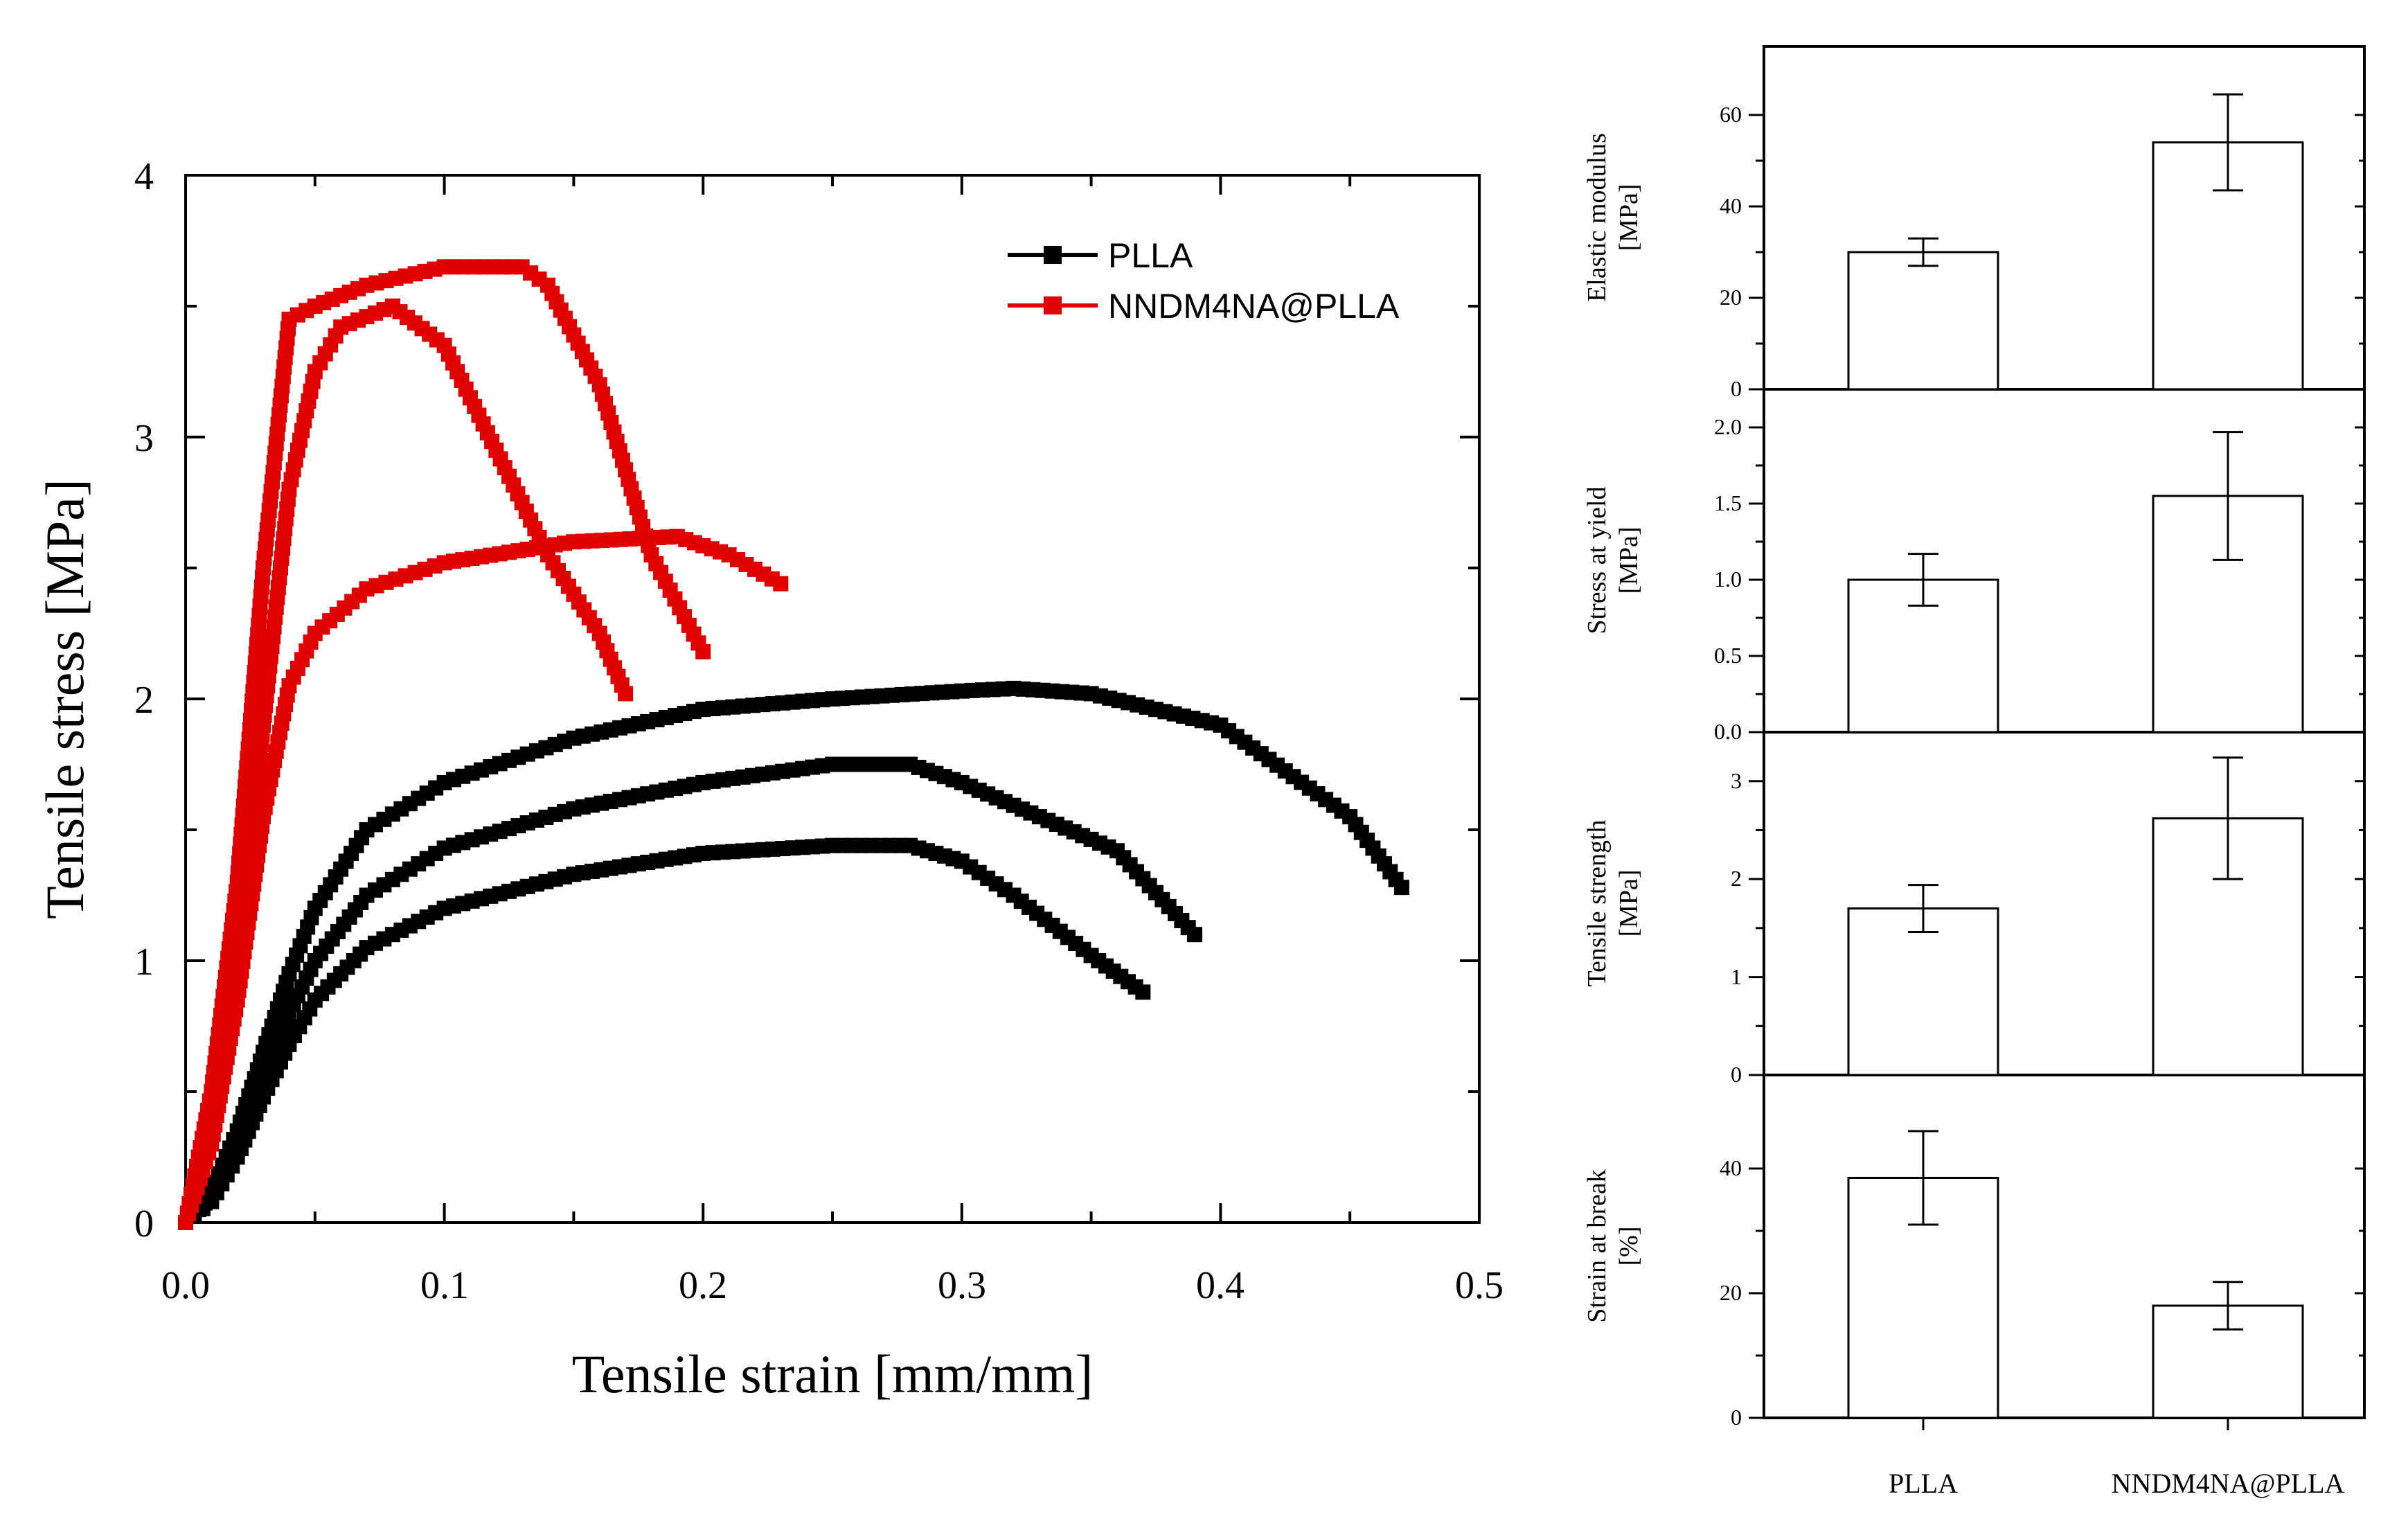  Describe the element at coordinates (1728, 579) in the screenshot. I see `panel-tick-label: 1.0` at that location.